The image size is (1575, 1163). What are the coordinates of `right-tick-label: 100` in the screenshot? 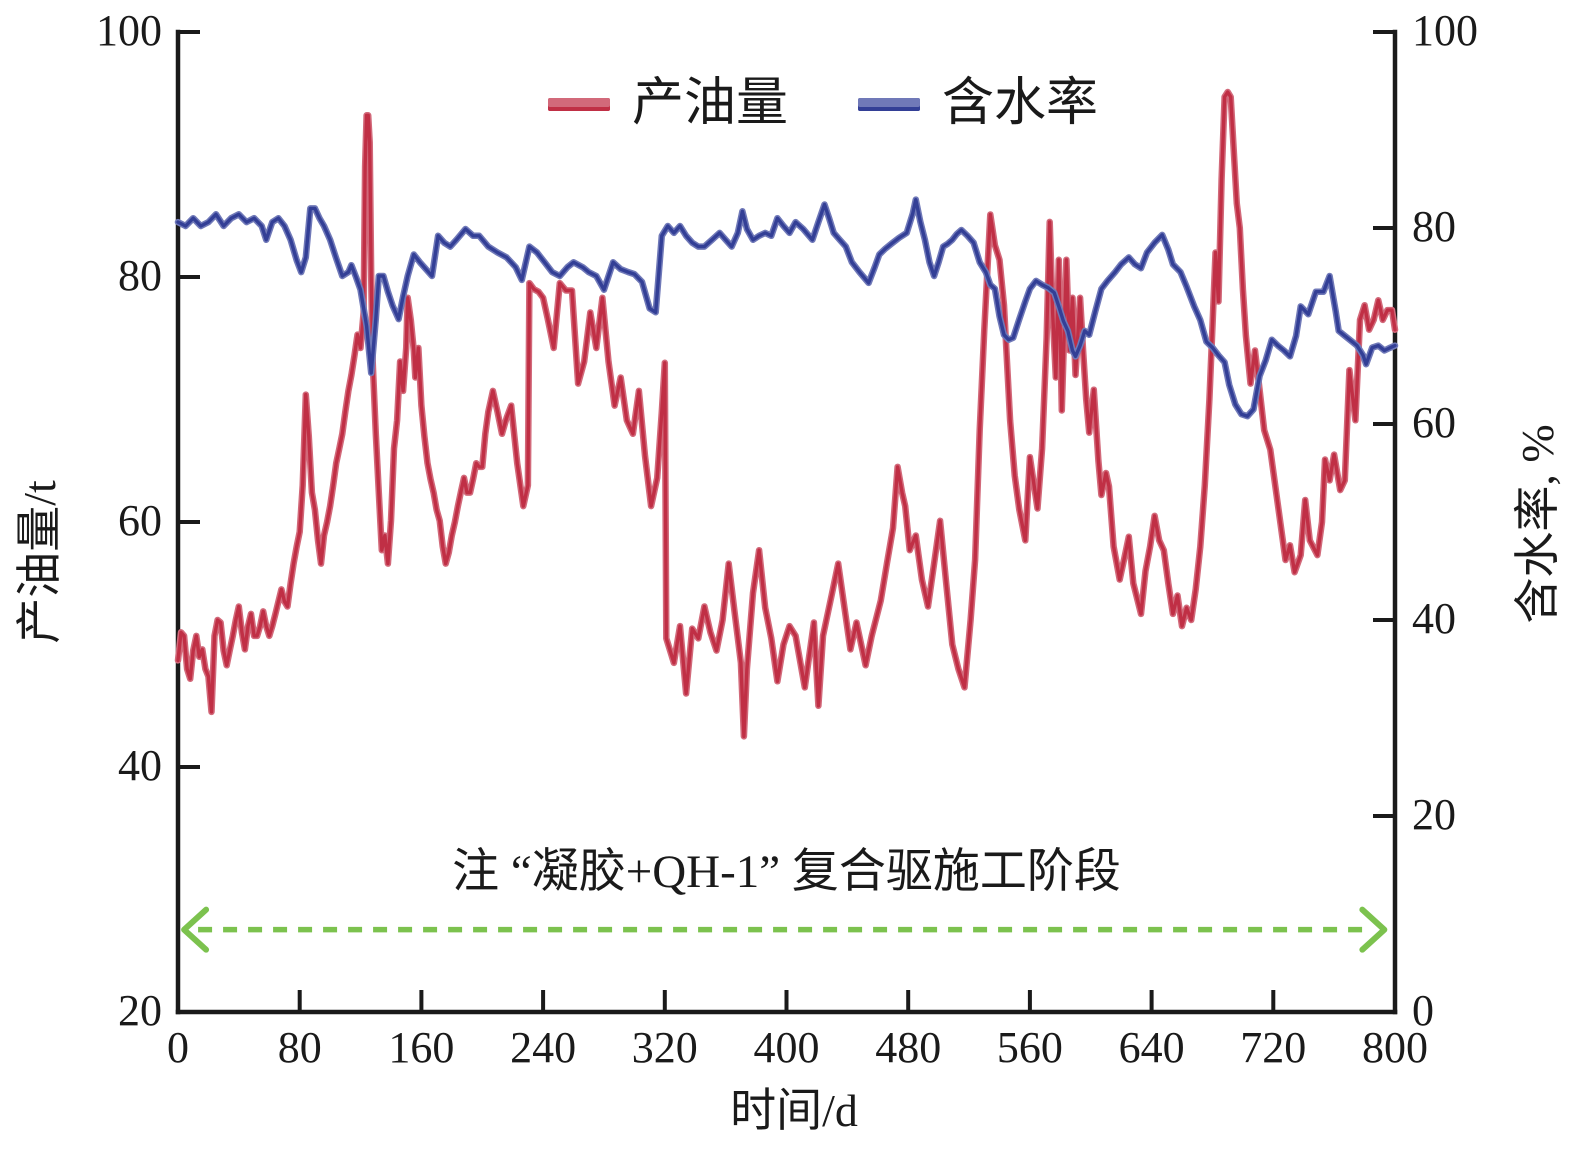 It's located at (1445, 30).